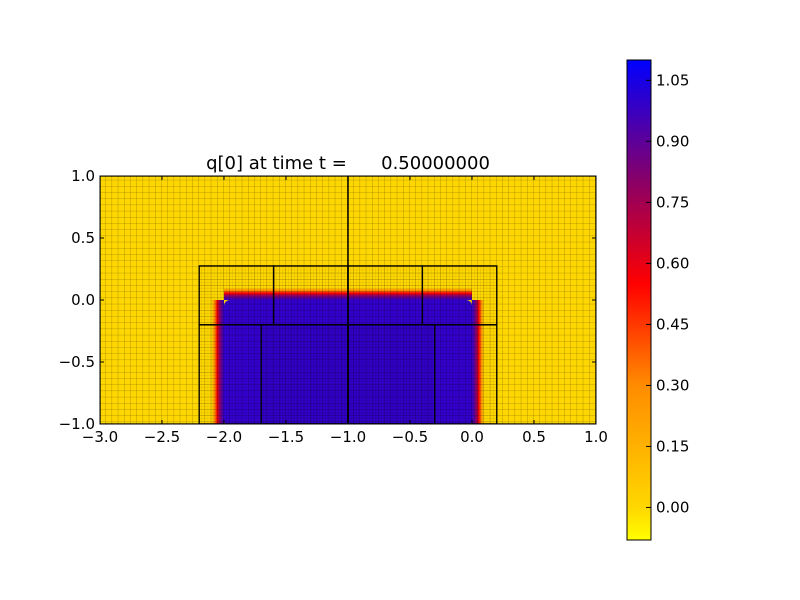  What do you see at coordinates (672, 324) in the screenshot?
I see `colorbar-tick-label: 0.45` at bounding box center [672, 324].